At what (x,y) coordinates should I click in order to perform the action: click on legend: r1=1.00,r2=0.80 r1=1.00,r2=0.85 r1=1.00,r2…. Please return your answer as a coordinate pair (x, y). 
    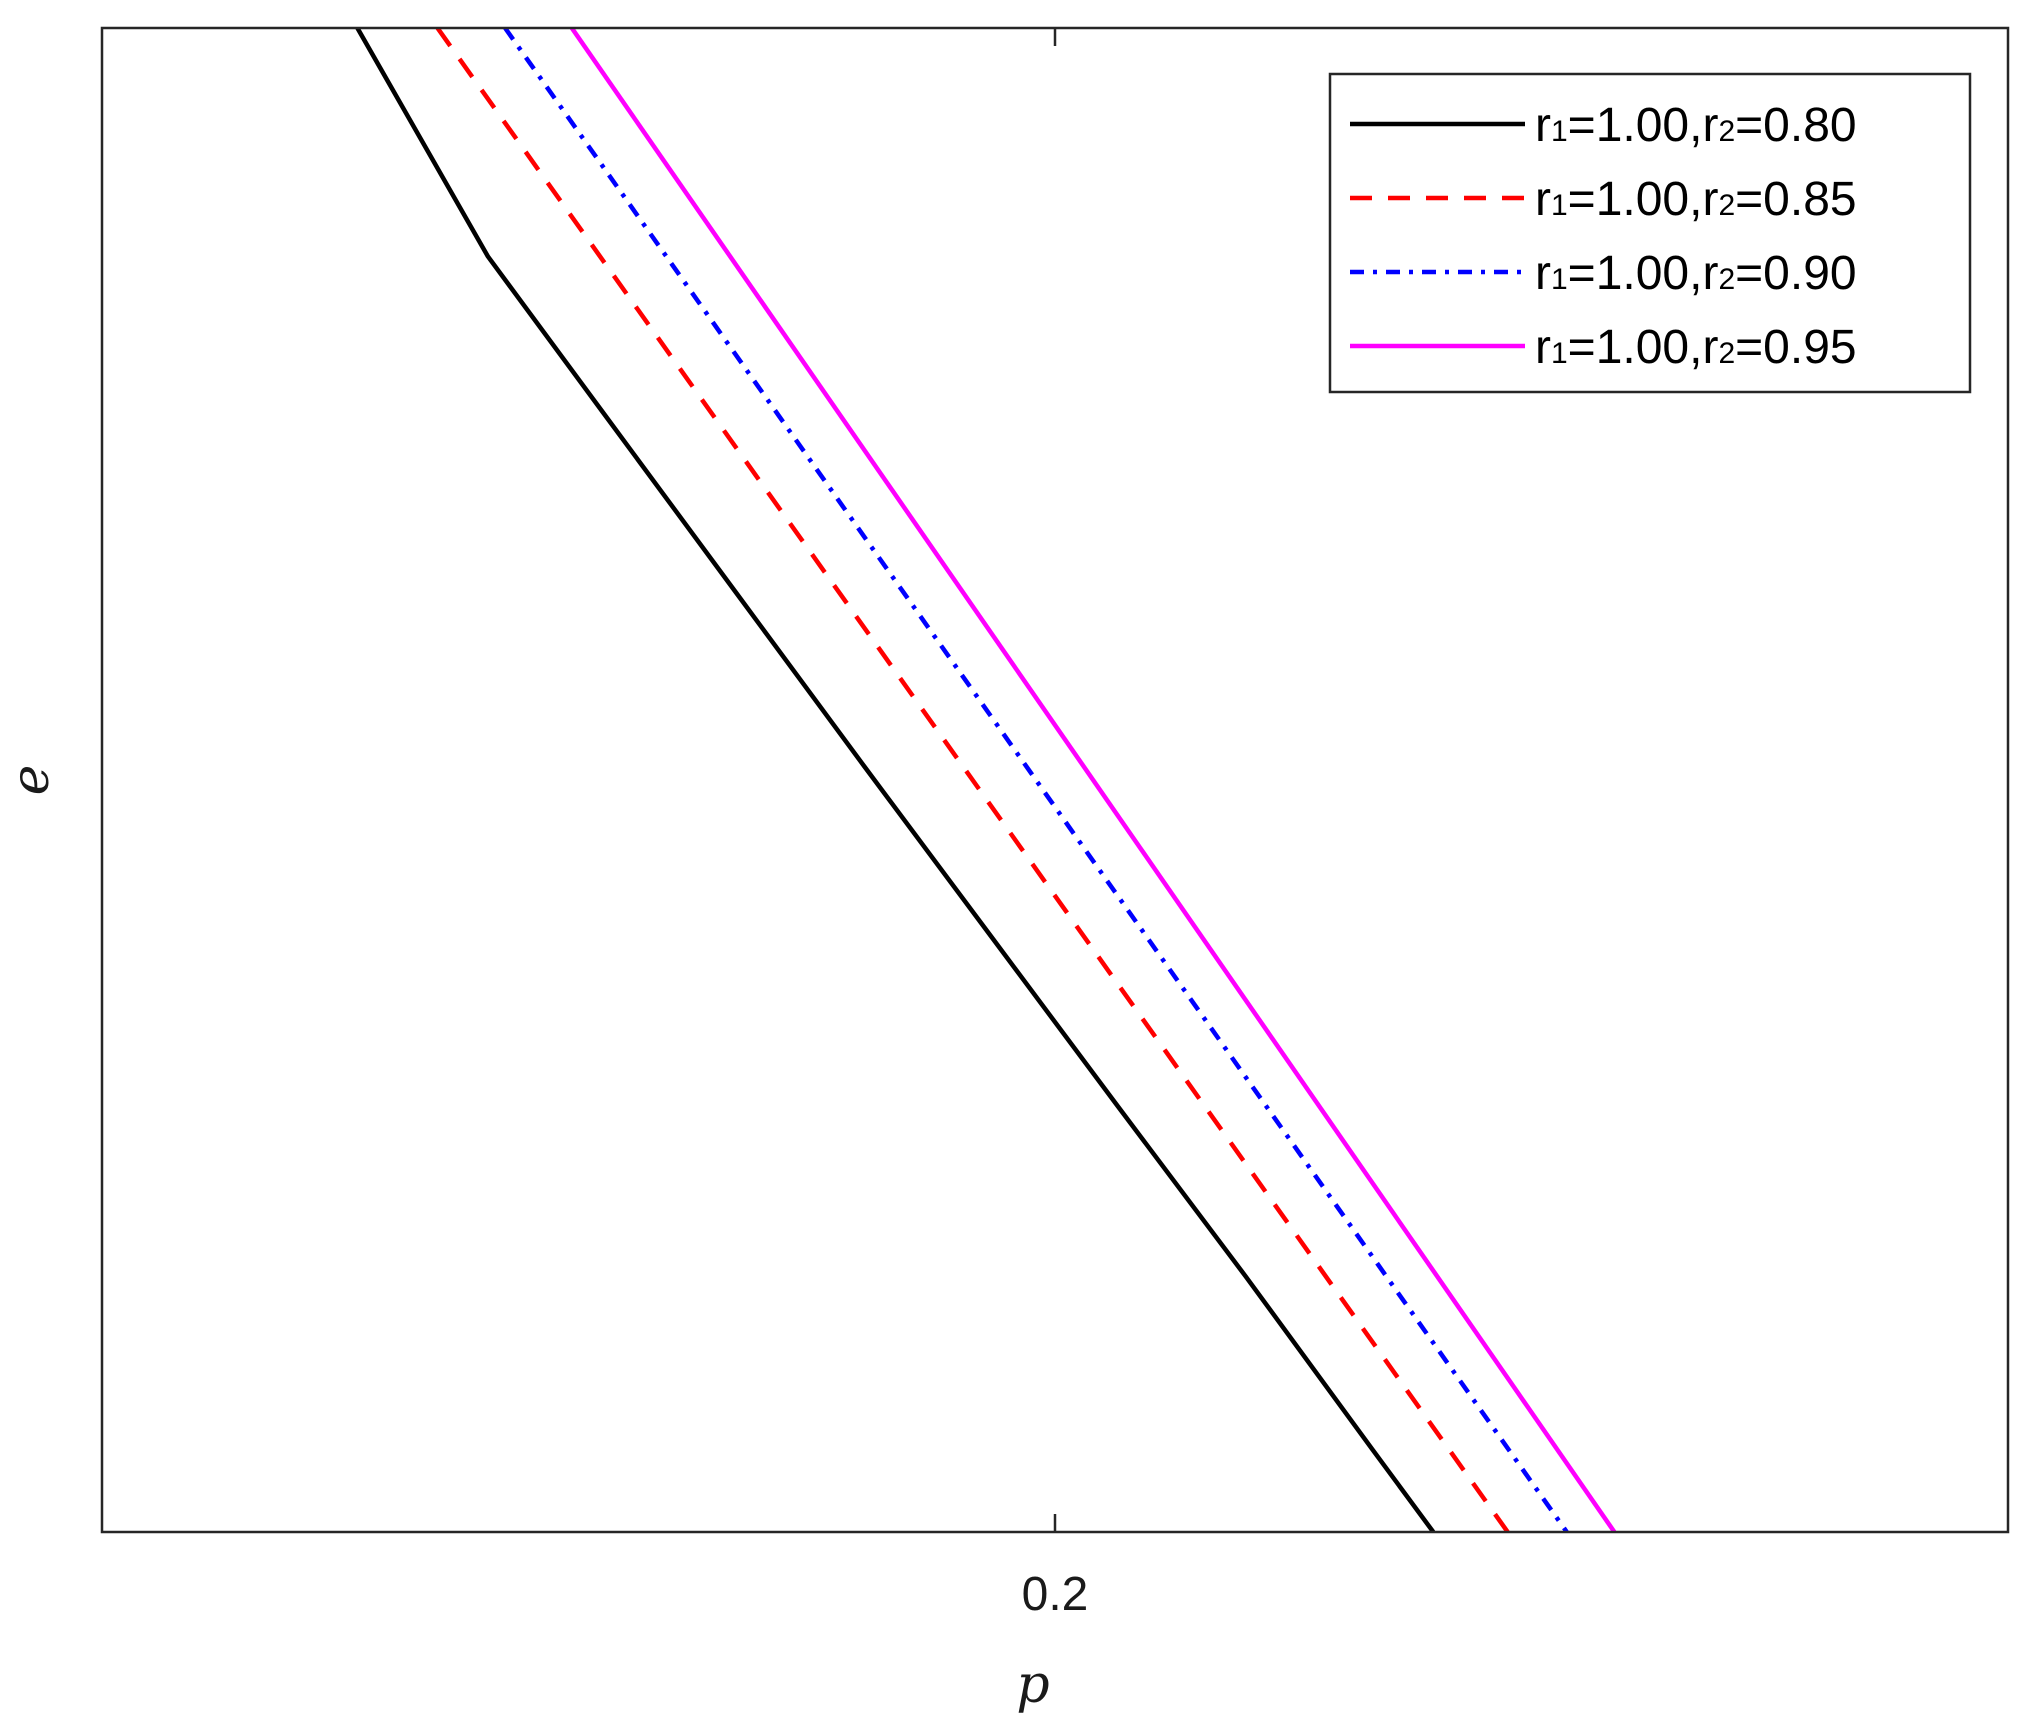
    Looking at the image, I should click on (1650, 233).